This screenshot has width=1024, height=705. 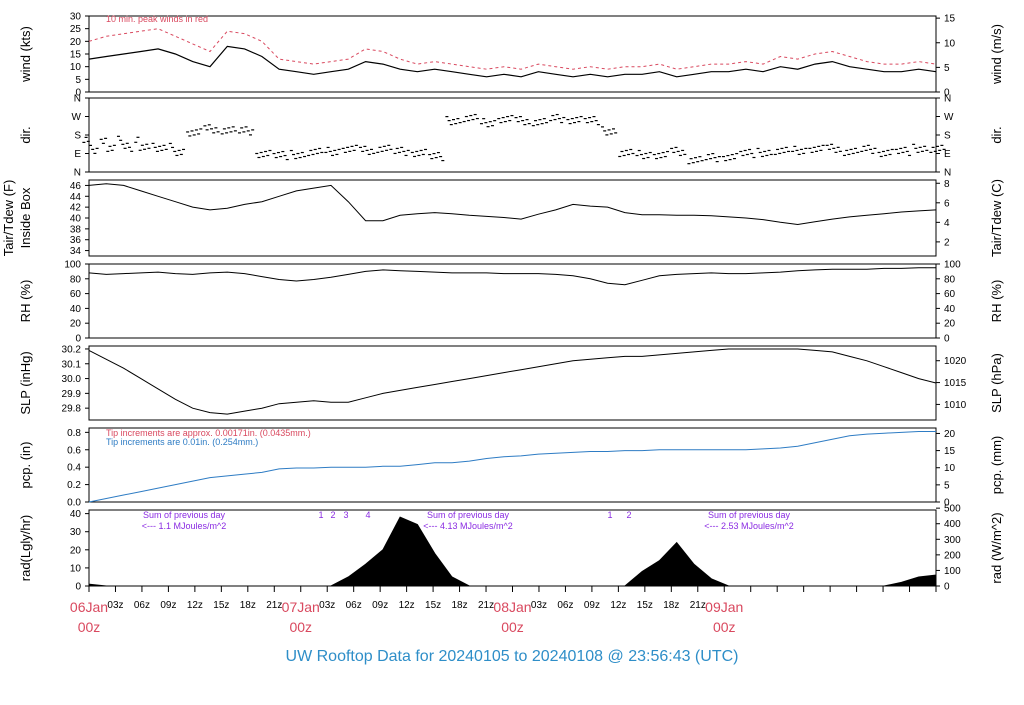 I want to click on ytick-label-left: W, so click(x=77, y=117).